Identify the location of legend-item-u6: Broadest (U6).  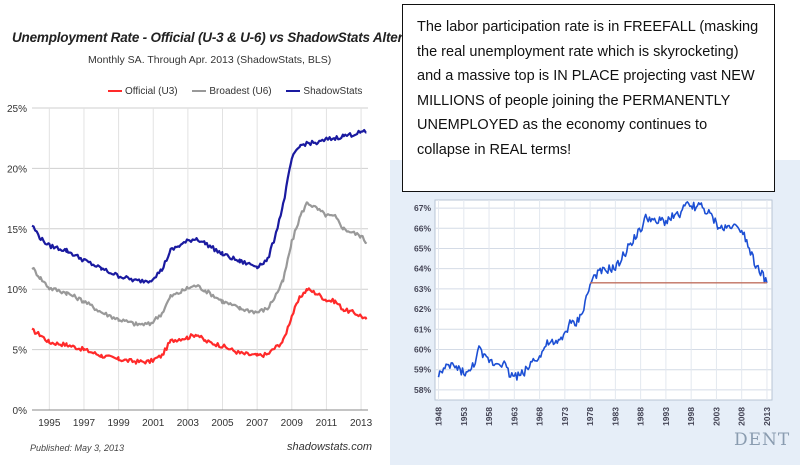
(232, 91).